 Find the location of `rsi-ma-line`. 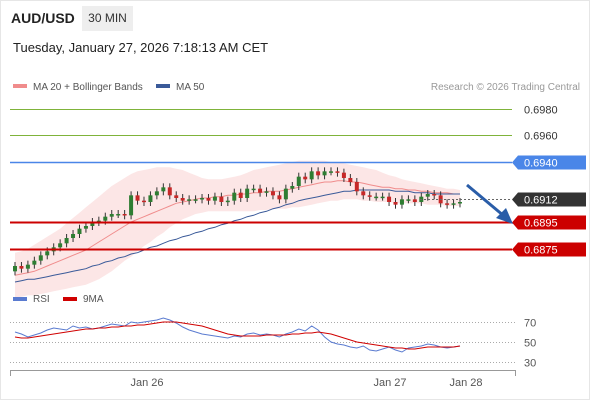

rsi-ma-line is located at coordinates (237, 335).